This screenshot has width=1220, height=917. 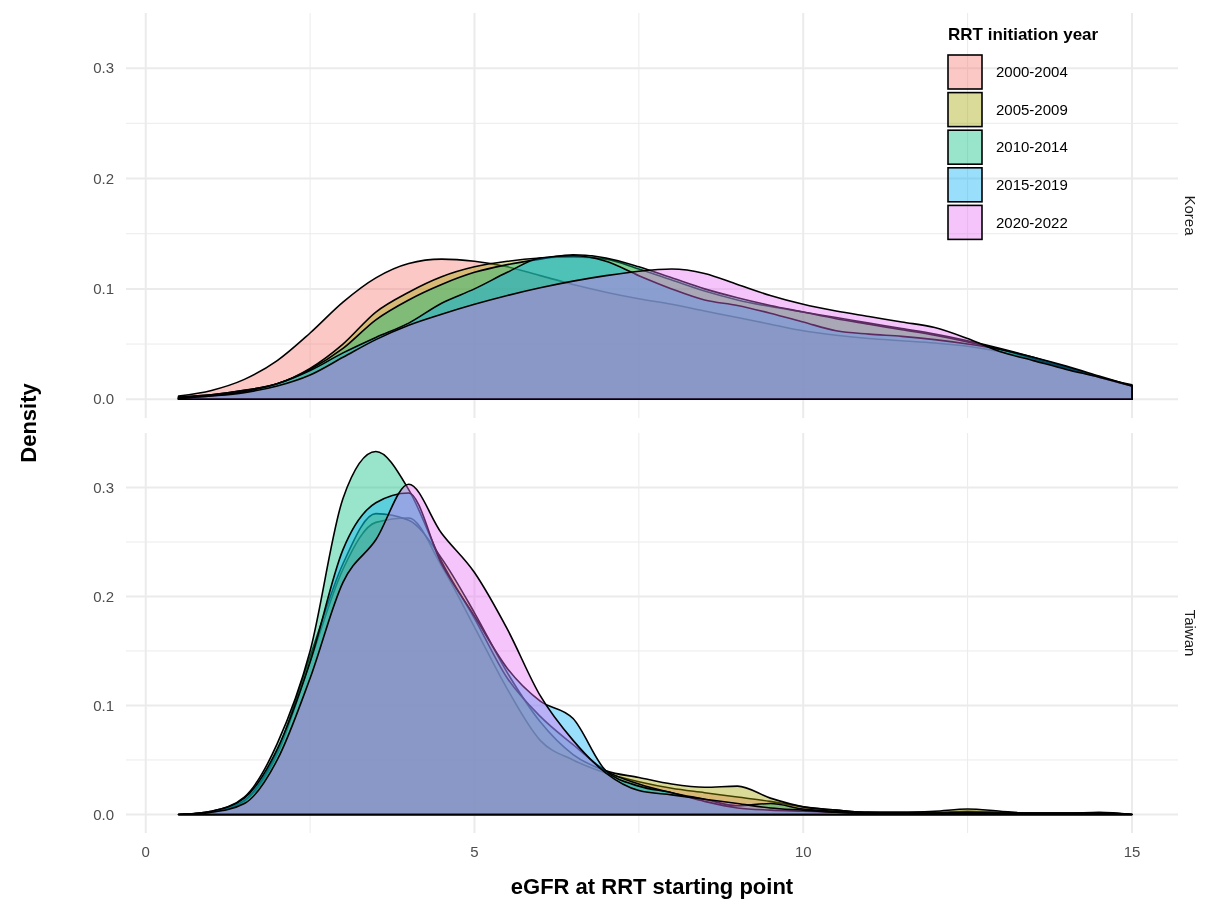 What do you see at coordinates (1190, 216) in the screenshot?
I see `text: Korea` at bounding box center [1190, 216].